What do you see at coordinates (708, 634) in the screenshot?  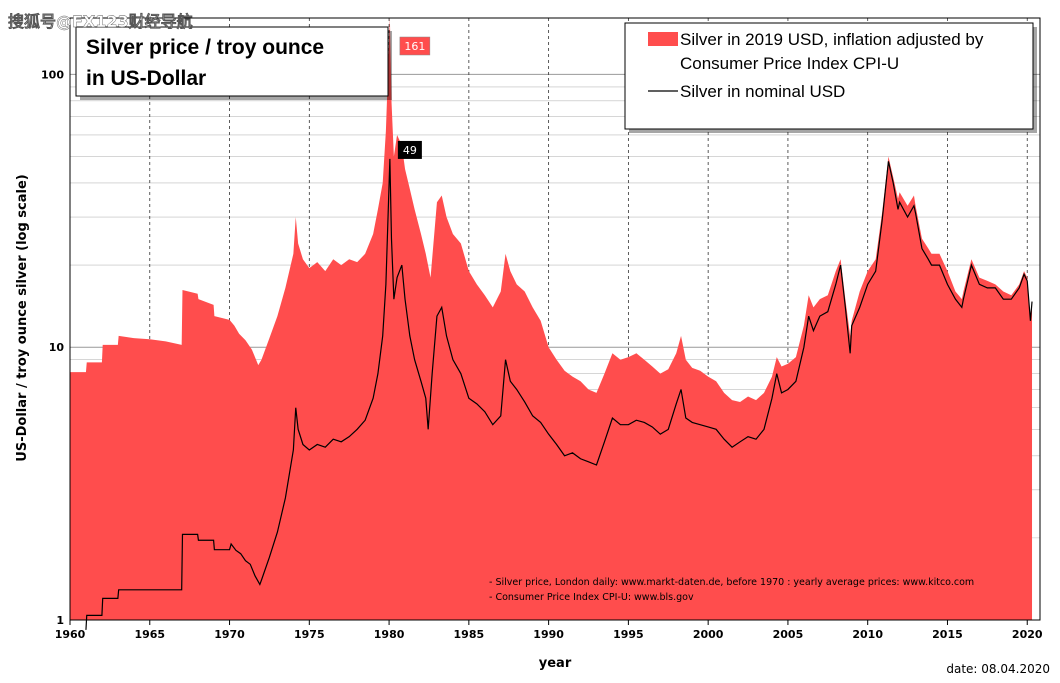 I see `x-tick-label: 2000` at bounding box center [708, 634].